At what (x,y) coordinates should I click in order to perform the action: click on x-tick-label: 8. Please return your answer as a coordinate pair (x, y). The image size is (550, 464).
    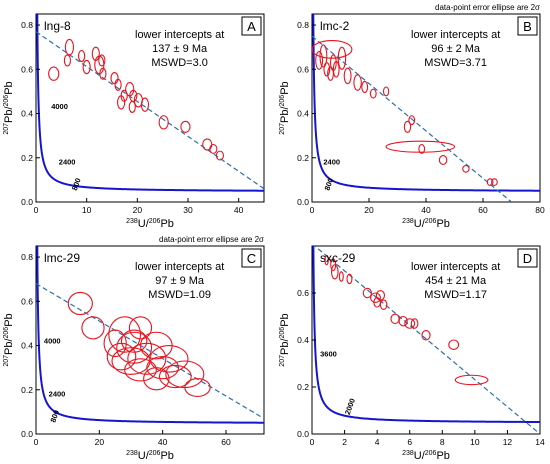
    Looking at the image, I should click on (442, 442).